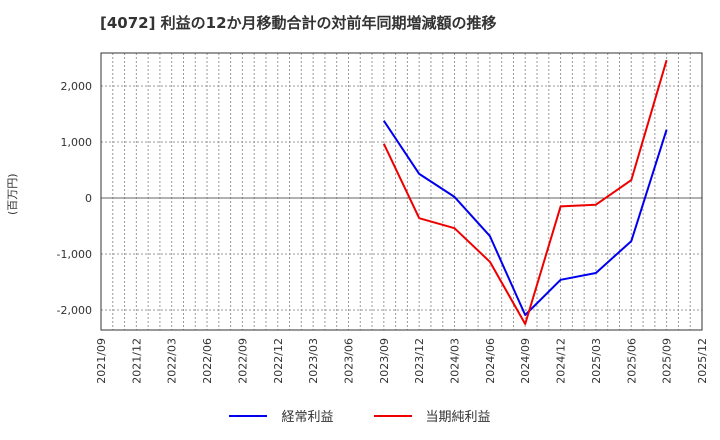  I want to click on svg-text: 2022/03, so click(172, 361).